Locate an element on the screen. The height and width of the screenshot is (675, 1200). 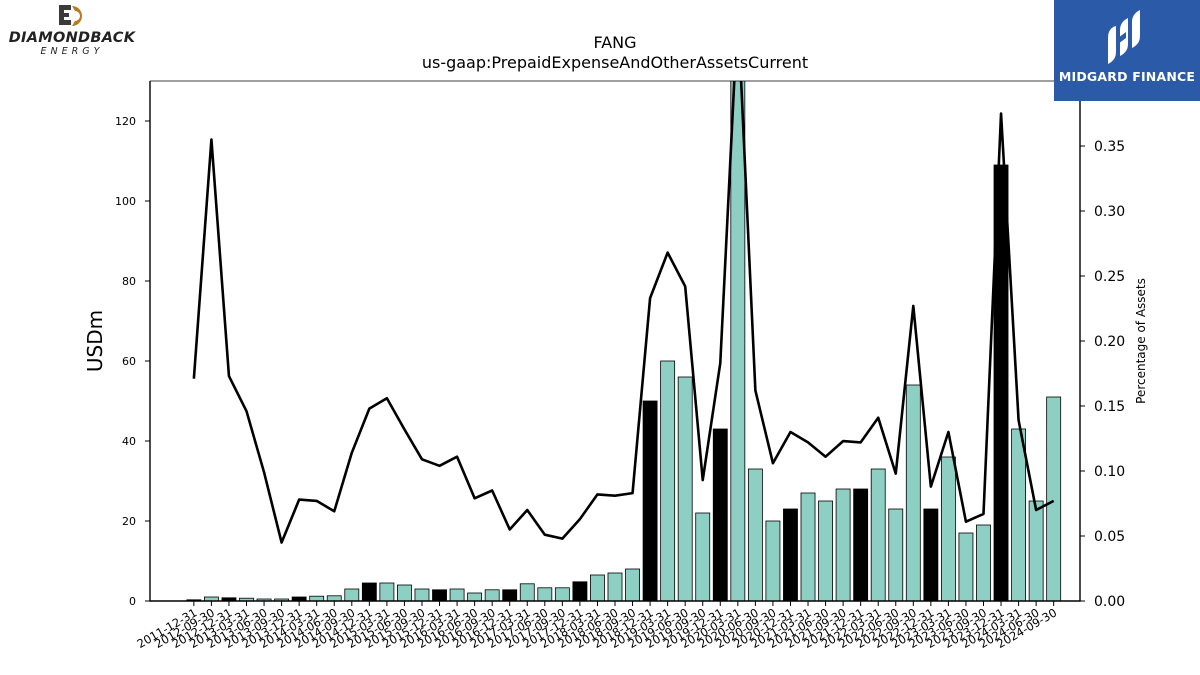
y-tick-label: 100 is located at coordinates (125, 201).